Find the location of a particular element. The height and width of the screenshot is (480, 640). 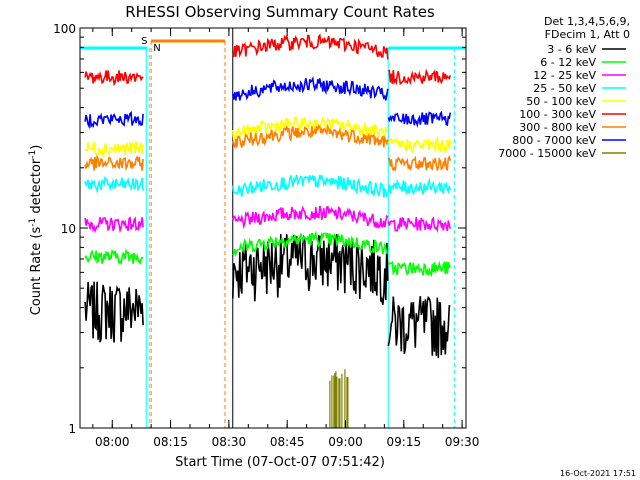

y-tick-label: 1 is located at coordinates (72, 429).